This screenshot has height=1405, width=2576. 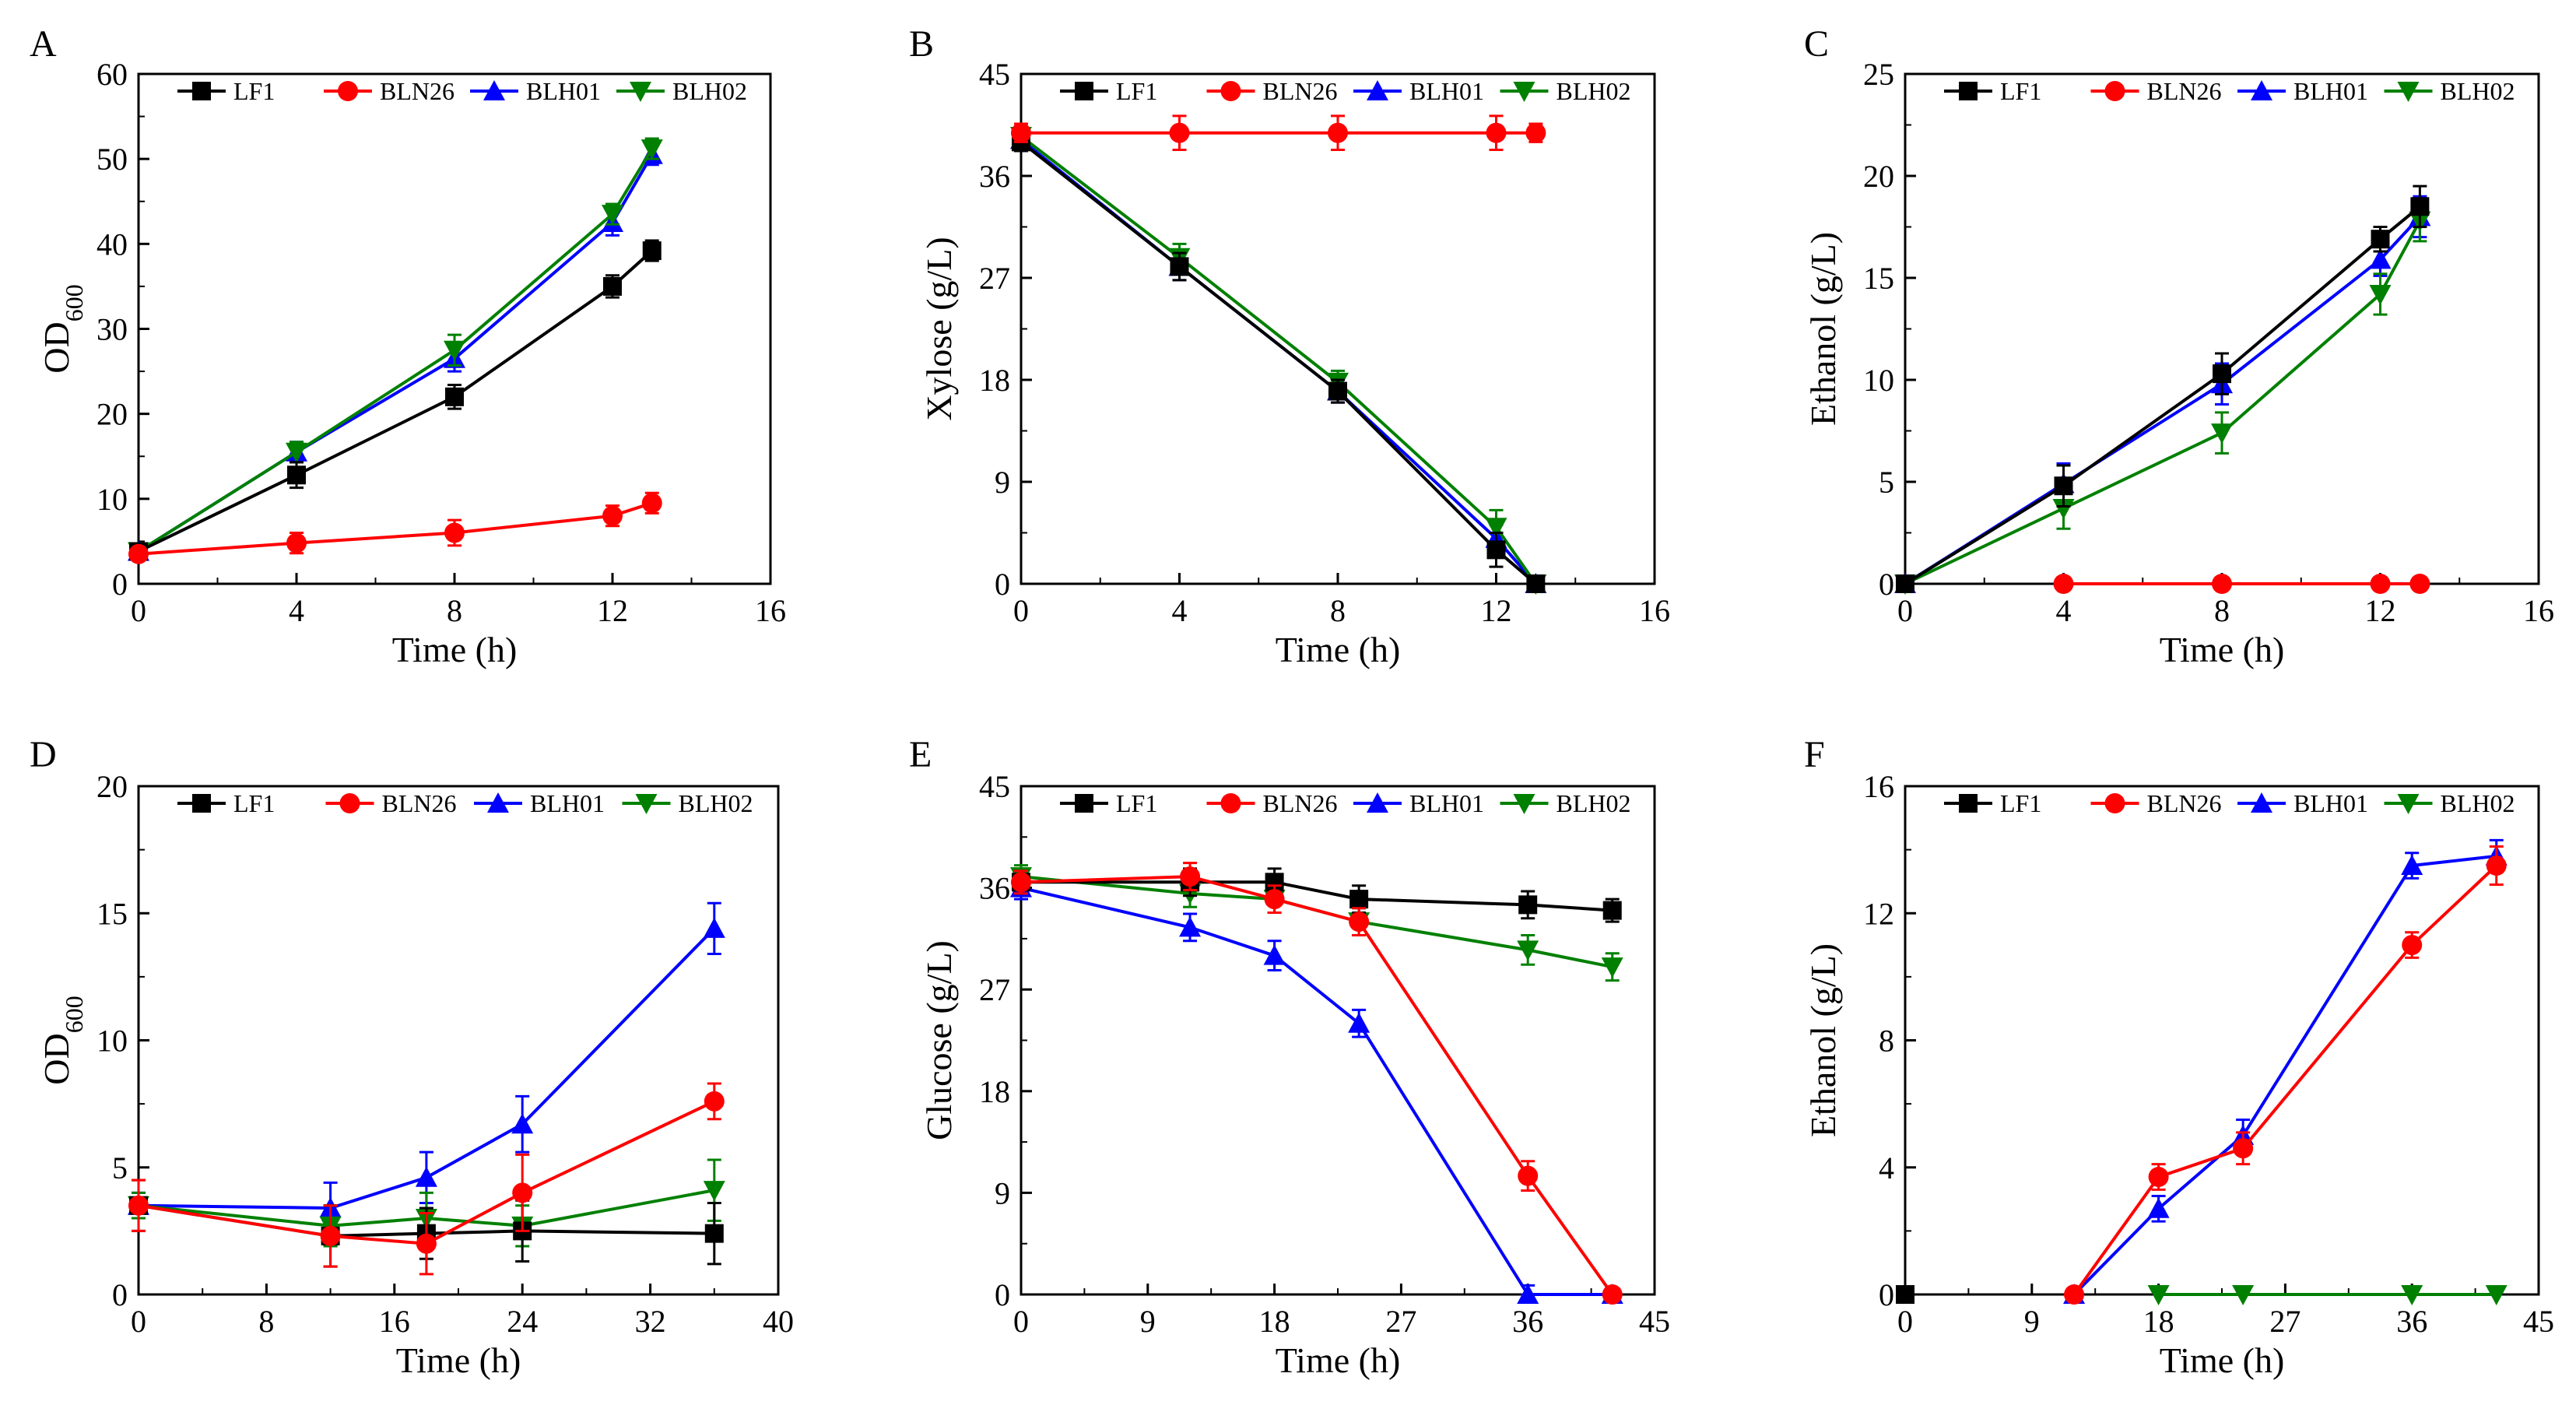 What do you see at coordinates (1823, 1040) in the screenshot?
I see `panel-f-y-axis-title: Ethanol (g/L)` at bounding box center [1823, 1040].